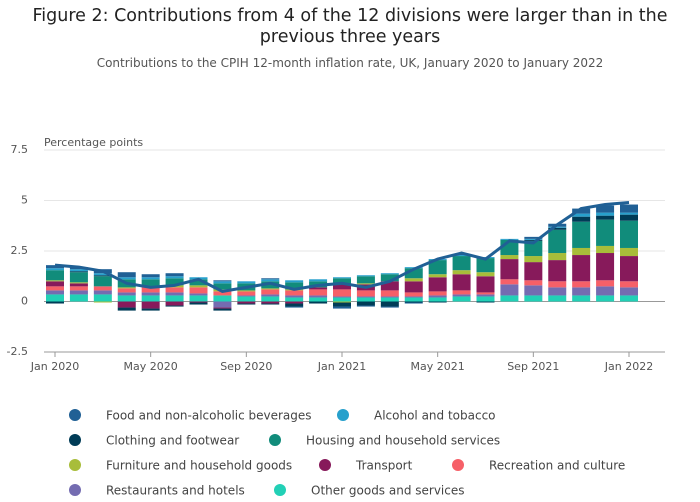  What do you see at coordinates (384, 466) in the screenshot?
I see `legend-label: Transport` at bounding box center [384, 466].